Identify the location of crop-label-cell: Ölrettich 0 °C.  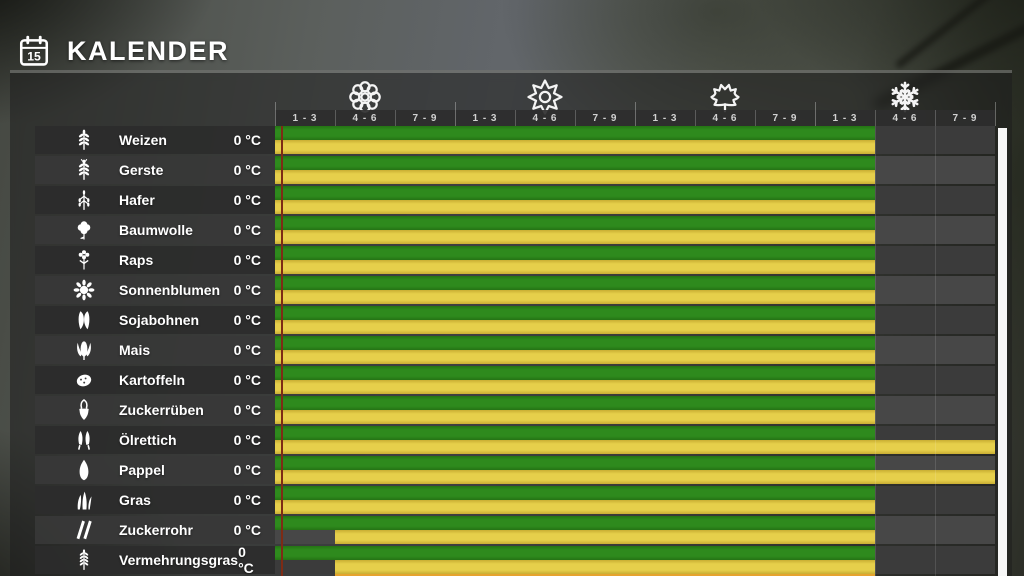
(155, 440).